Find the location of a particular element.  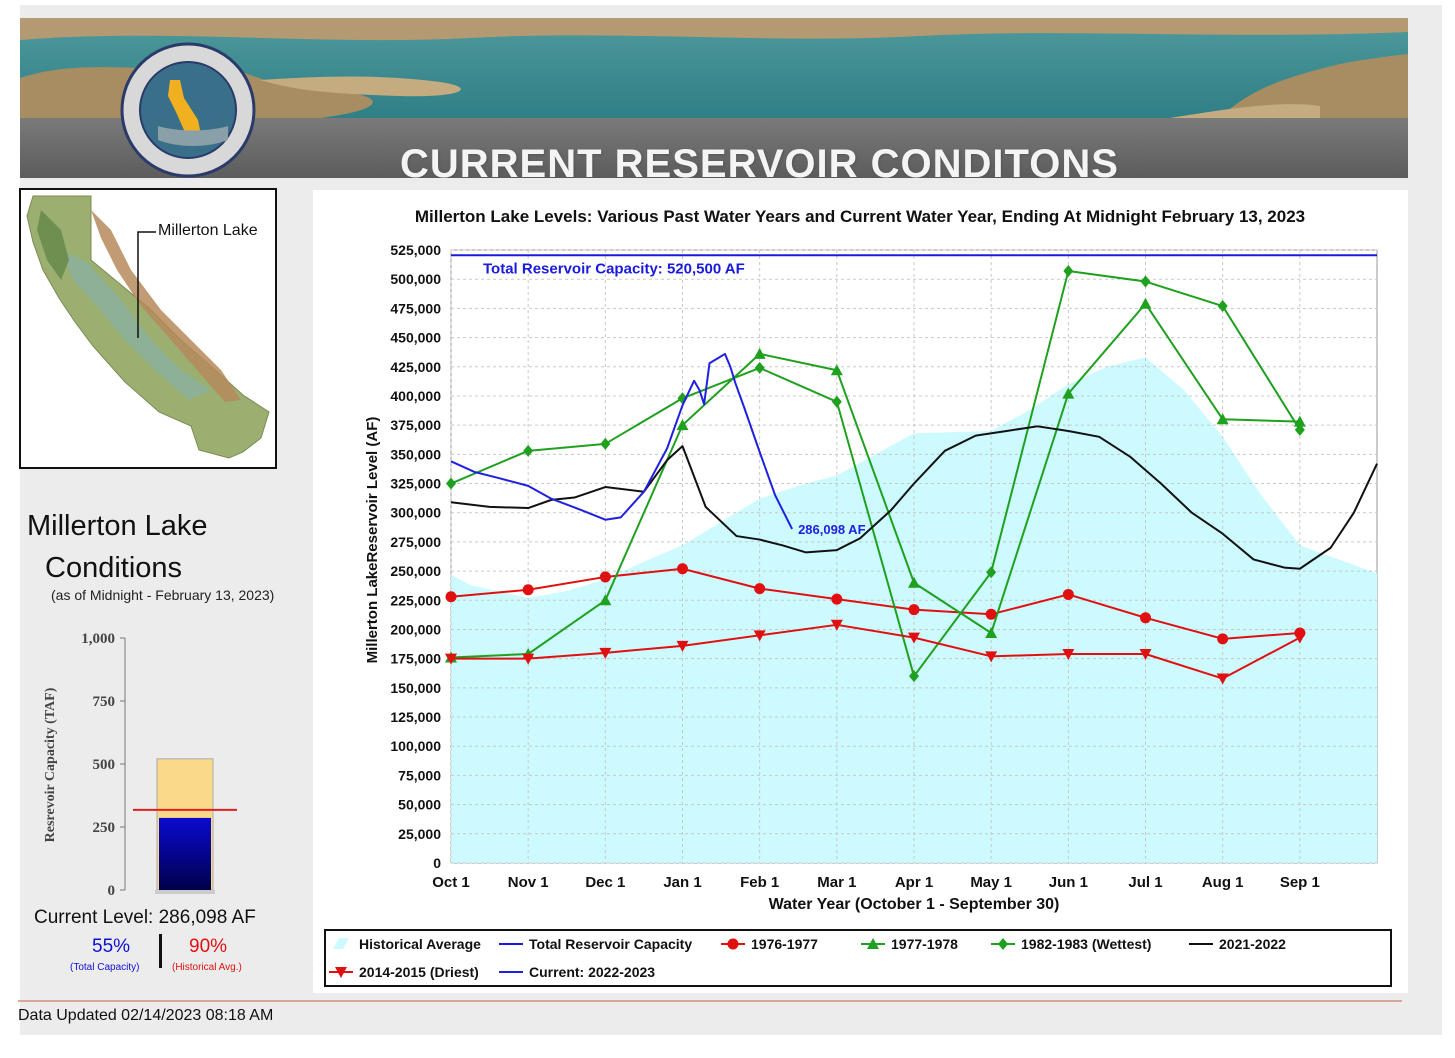

series-line-1976-1977 is located at coordinates (875, 603).